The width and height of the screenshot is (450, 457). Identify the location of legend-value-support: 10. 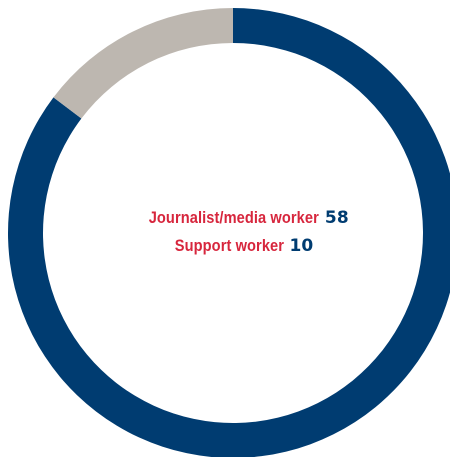
(301, 246).